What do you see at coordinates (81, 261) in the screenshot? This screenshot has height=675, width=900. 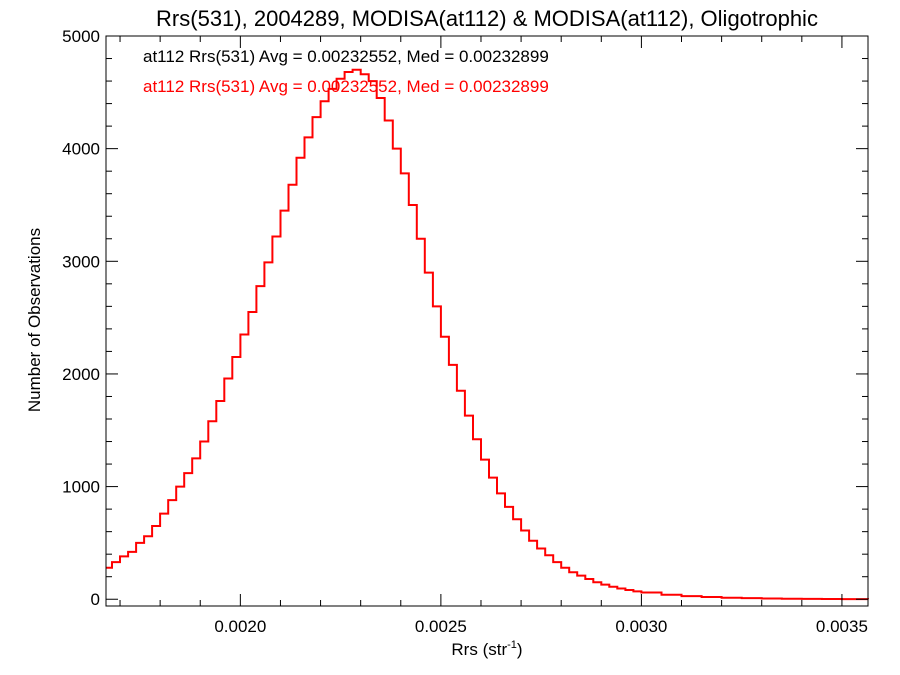 I see `y-tick-label: 3000` at bounding box center [81, 261].